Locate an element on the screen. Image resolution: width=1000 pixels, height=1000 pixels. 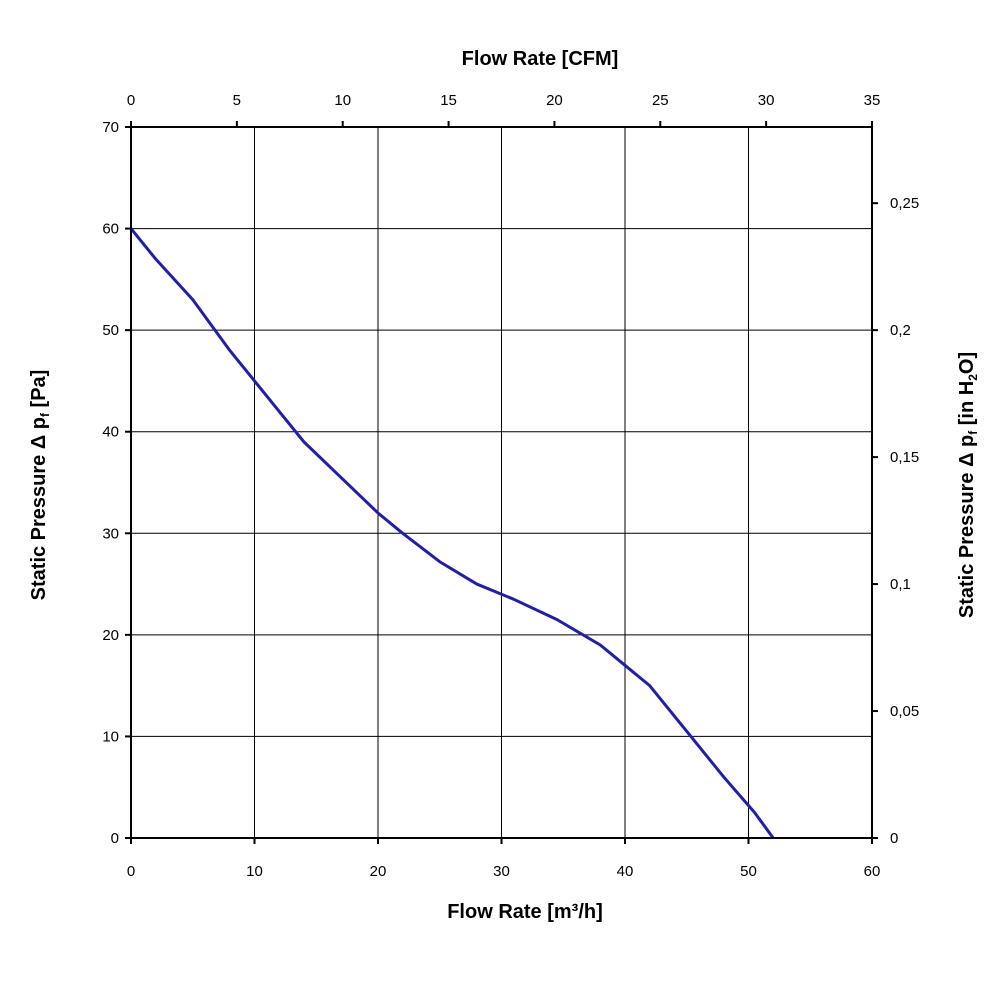
y-tick-label: 0 is located at coordinates (115, 838).